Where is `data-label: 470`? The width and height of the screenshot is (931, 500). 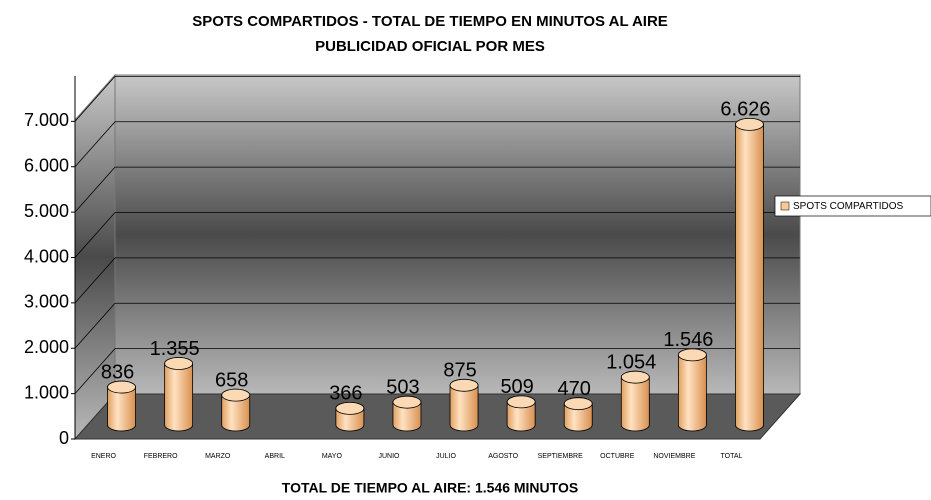
data-label: 470 is located at coordinates (574, 389).